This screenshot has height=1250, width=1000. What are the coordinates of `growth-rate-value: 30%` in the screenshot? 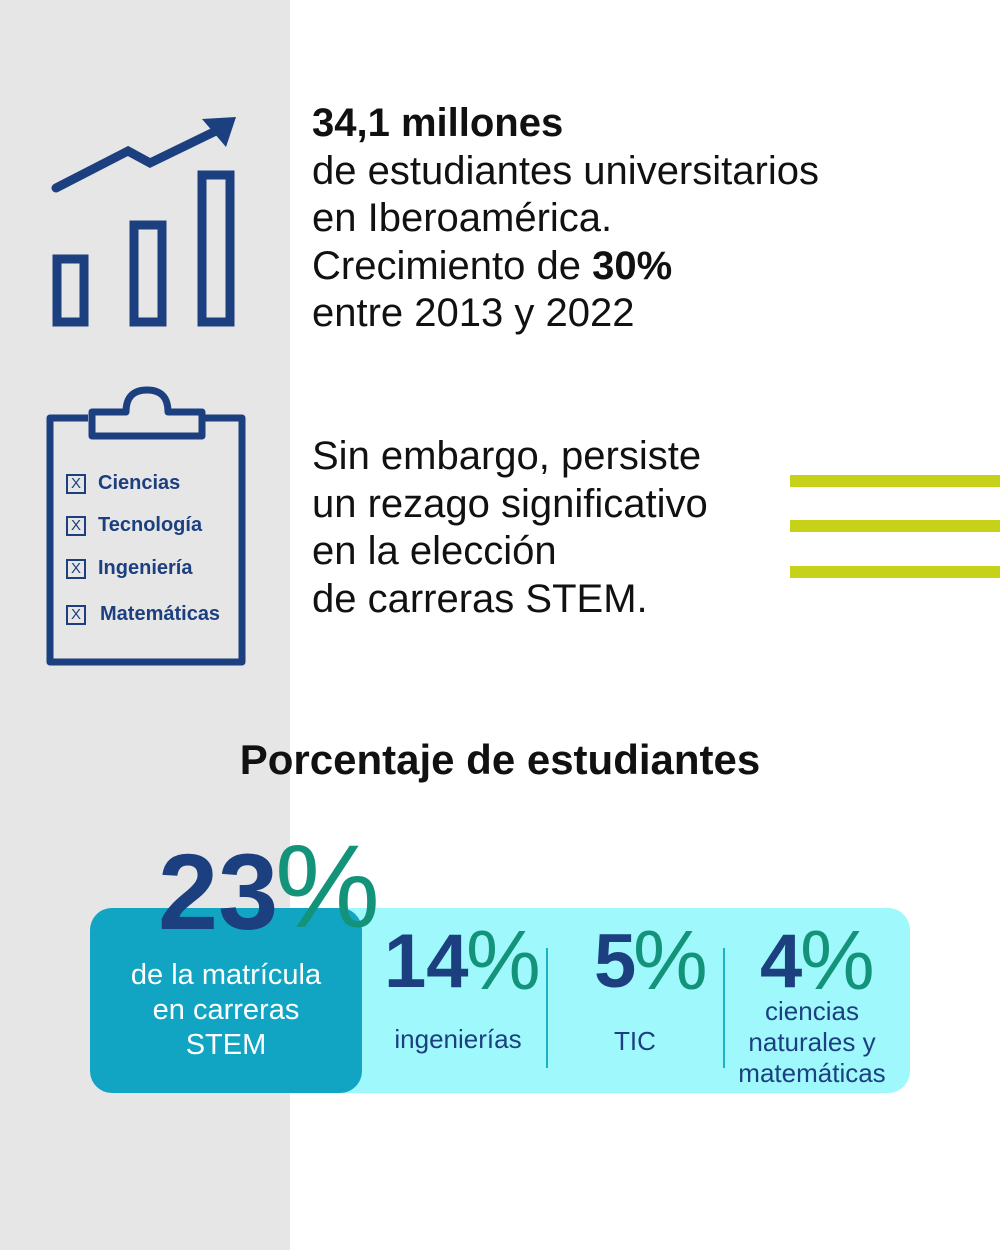 It's located at (632, 265).